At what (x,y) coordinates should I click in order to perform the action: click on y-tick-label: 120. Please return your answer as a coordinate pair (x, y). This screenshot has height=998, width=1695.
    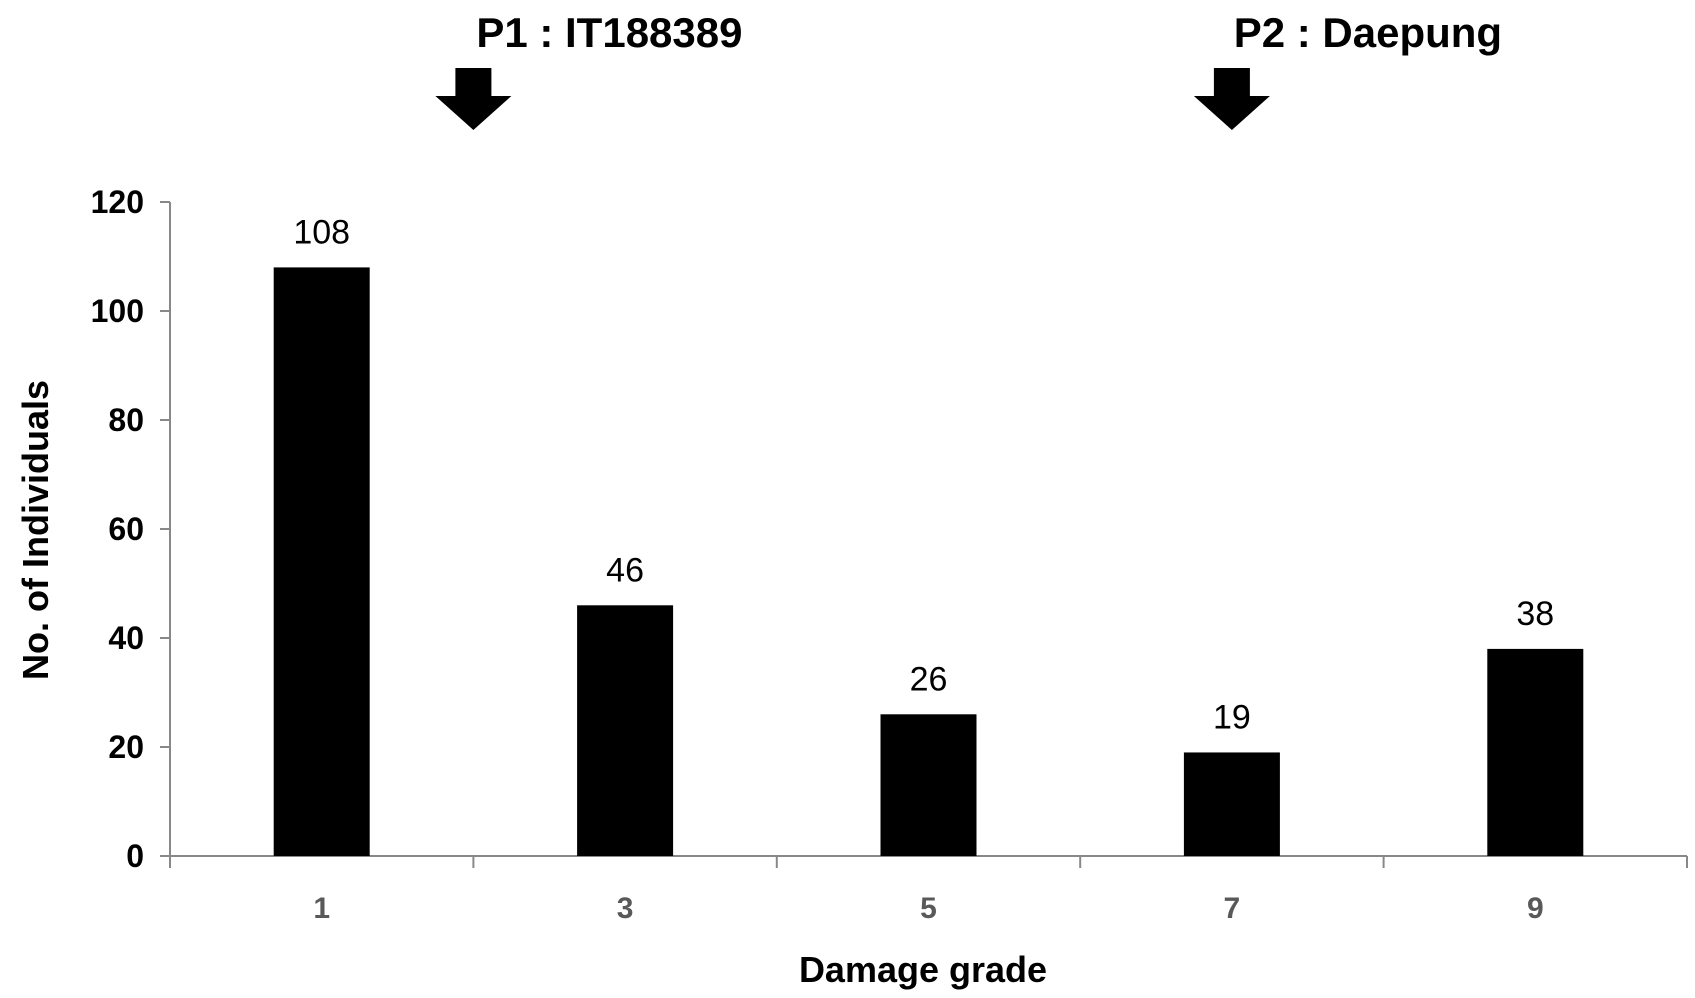
    Looking at the image, I should click on (117, 202).